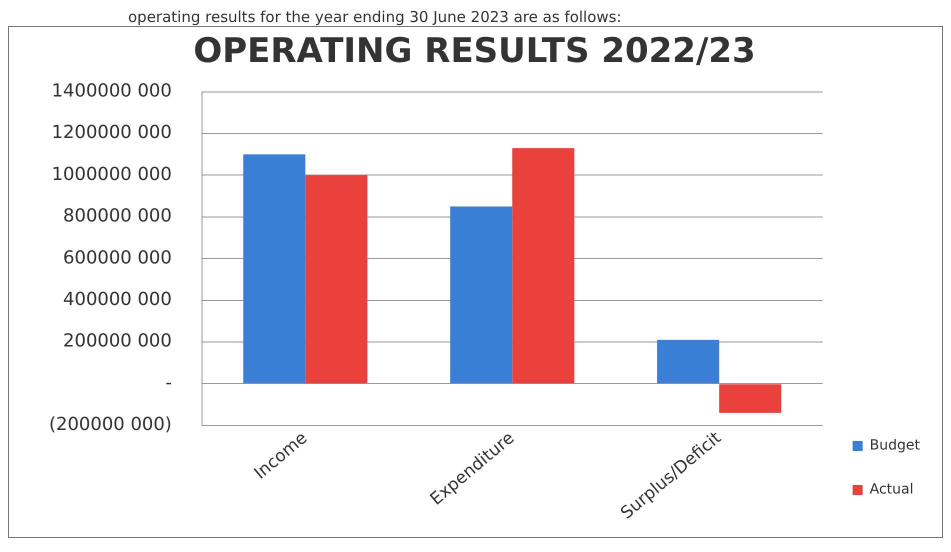  Describe the element at coordinates (117, 216) in the screenshot. I see `y-tick-label: 800000 000` at that location.